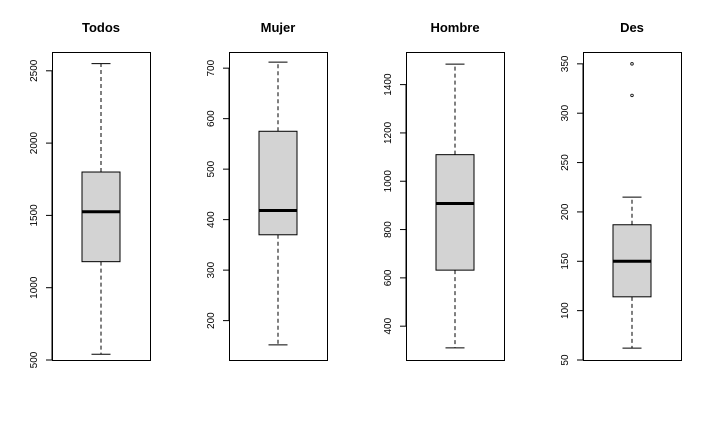  What do you see at coordinates (565, 63) in the screenshot?
I see `y-tick-label: 350` at bounding box center [565, 63].